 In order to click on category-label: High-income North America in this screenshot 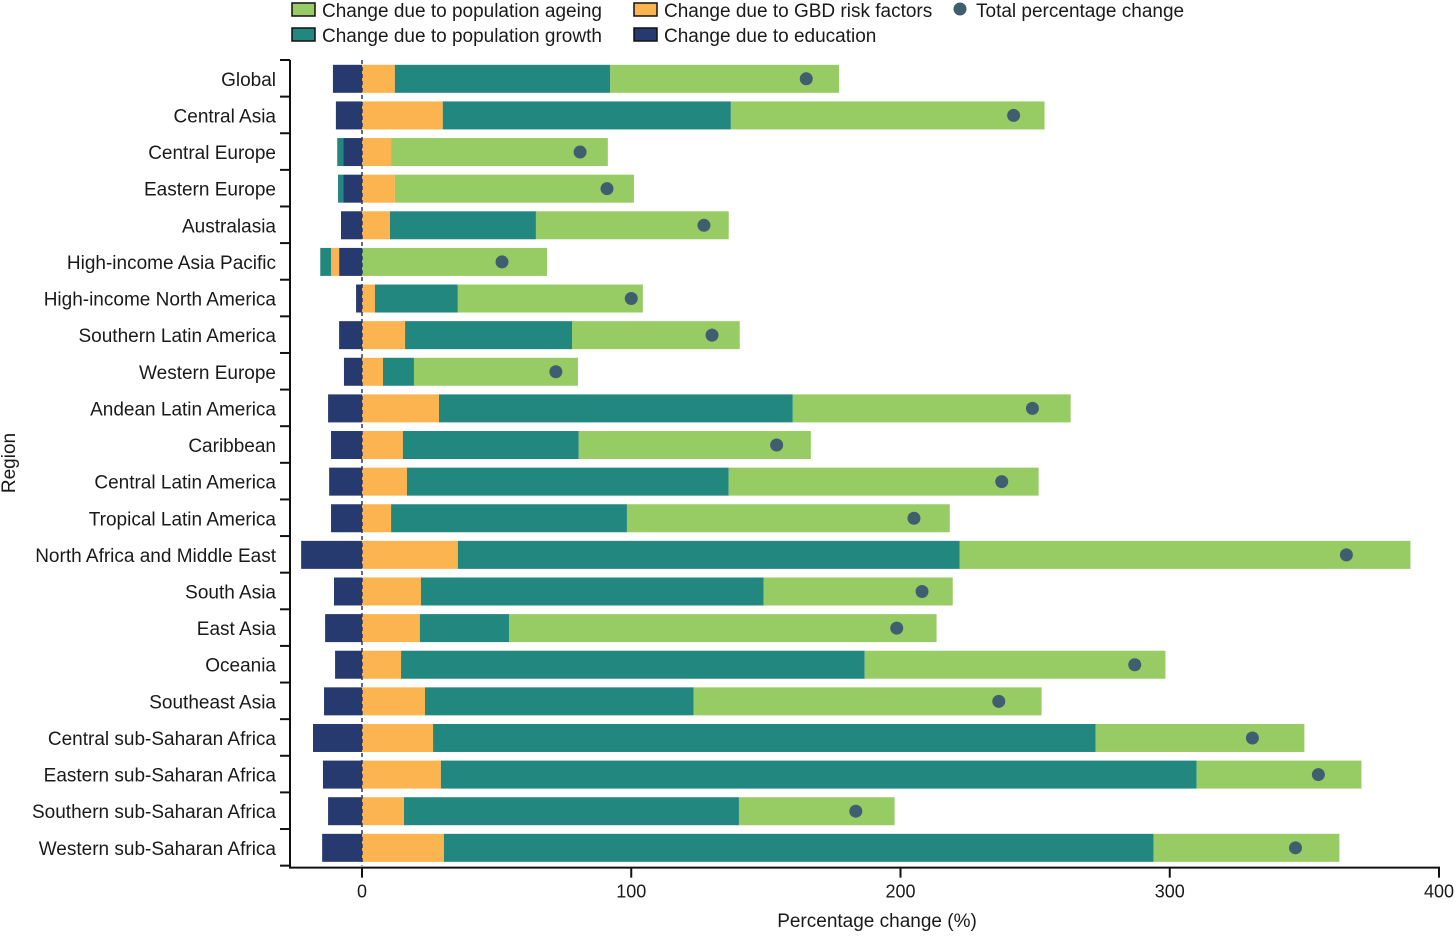, I will do `click(160, 300)`.